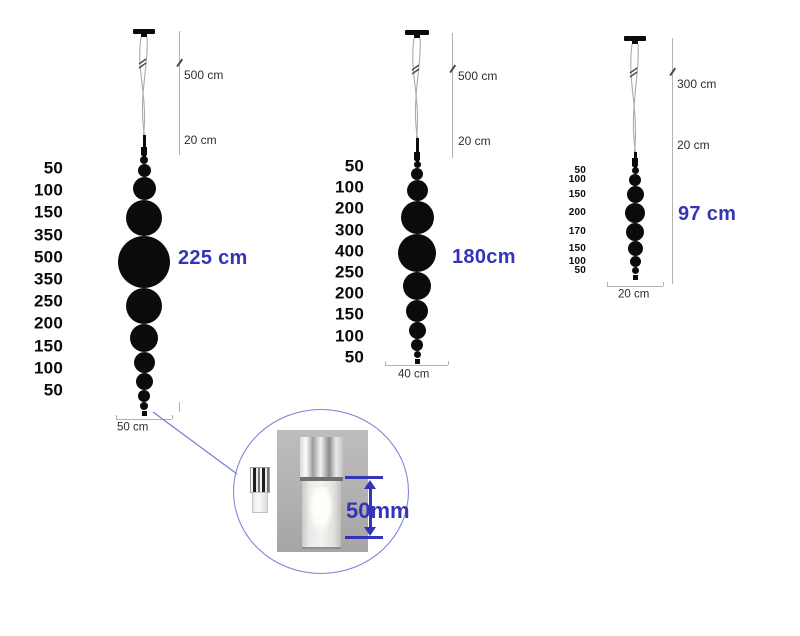 The image size is (800, 636). Describe the element at coordinates (321, 459) in the screenshot. I see `socket-chrome-cap` at that location.